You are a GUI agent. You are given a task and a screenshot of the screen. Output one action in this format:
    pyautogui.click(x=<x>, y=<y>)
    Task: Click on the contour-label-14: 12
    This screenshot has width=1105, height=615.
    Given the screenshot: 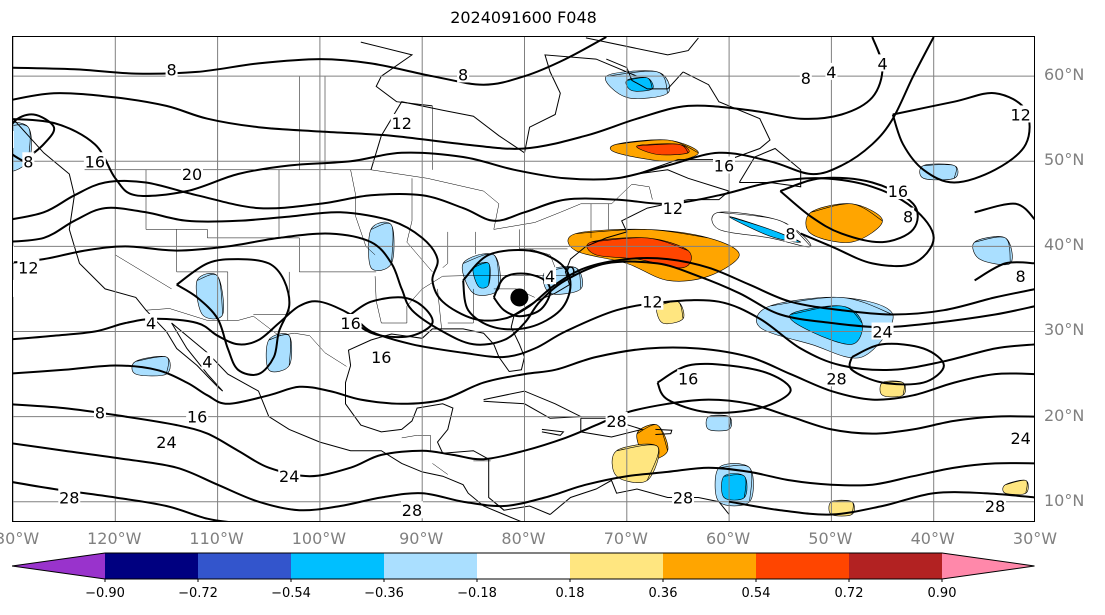 What is the action you would take?
    pyautogui.click(x=673, y=208)
    